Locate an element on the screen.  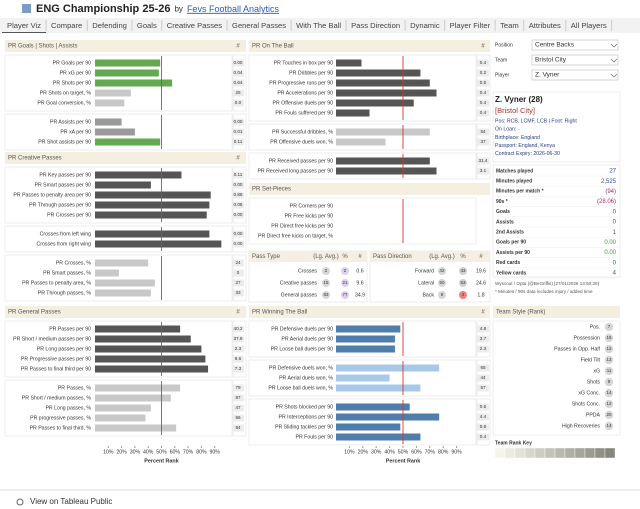
tab: Attributes is located at coordinates (545, 25).